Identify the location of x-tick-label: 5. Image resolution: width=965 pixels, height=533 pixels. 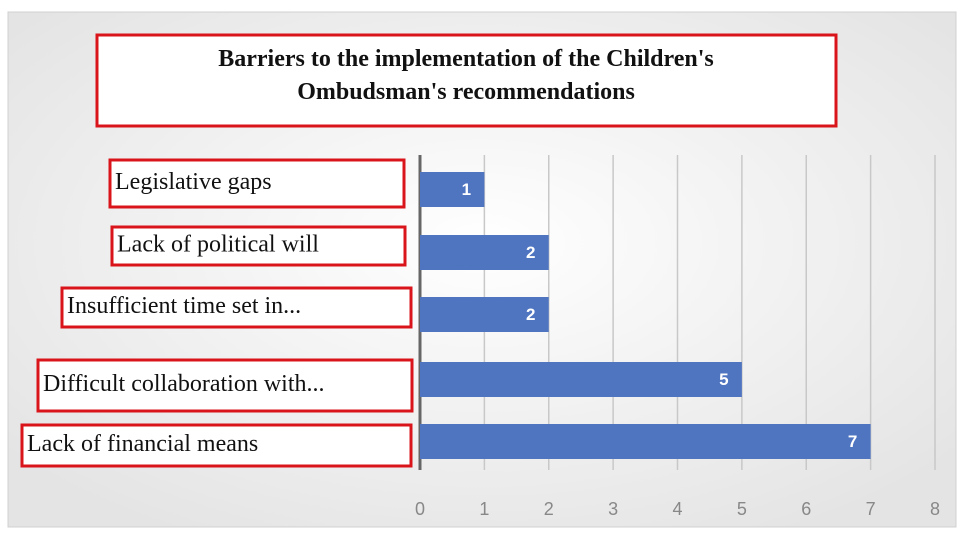
(742, 509).